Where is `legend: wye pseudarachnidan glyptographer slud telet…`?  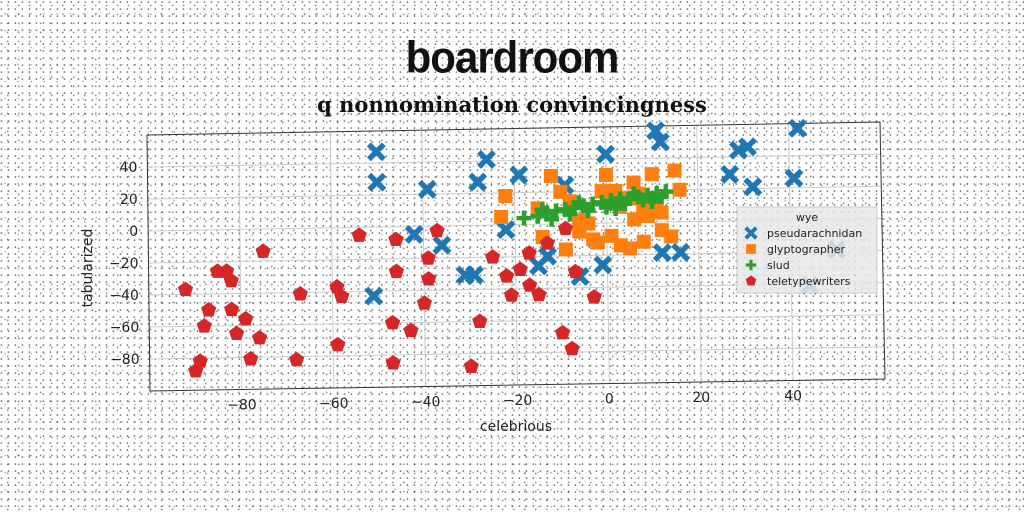 legend: wye pseudarachnidan glyptographer slud telet… is located at coordinates (807, 250).